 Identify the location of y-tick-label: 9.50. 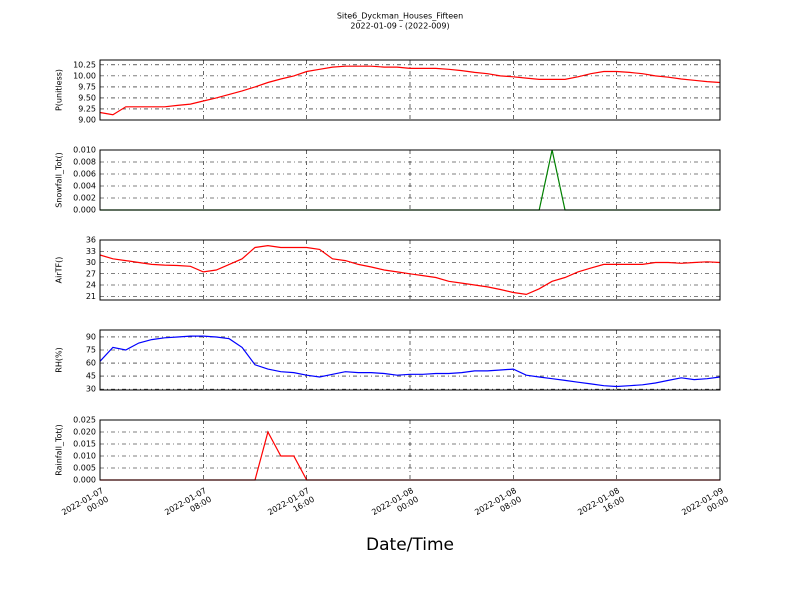
(87, 97).